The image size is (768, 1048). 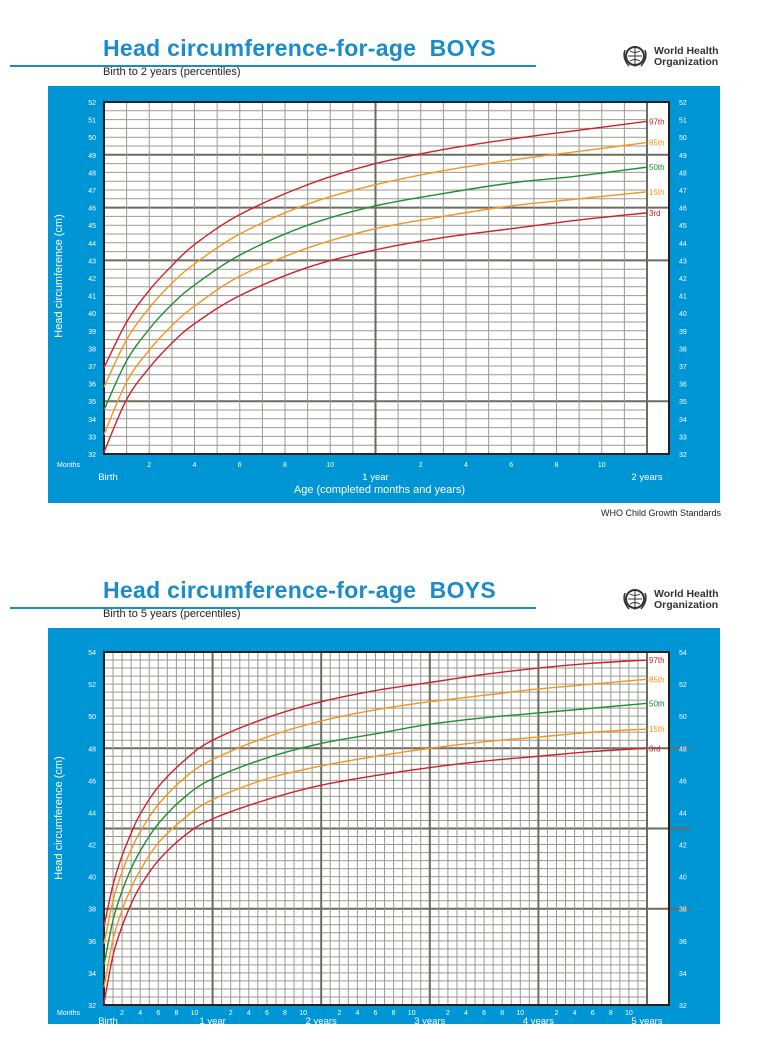 I want to click on y-tick-label-right: 45, so click(x=683, y=226).